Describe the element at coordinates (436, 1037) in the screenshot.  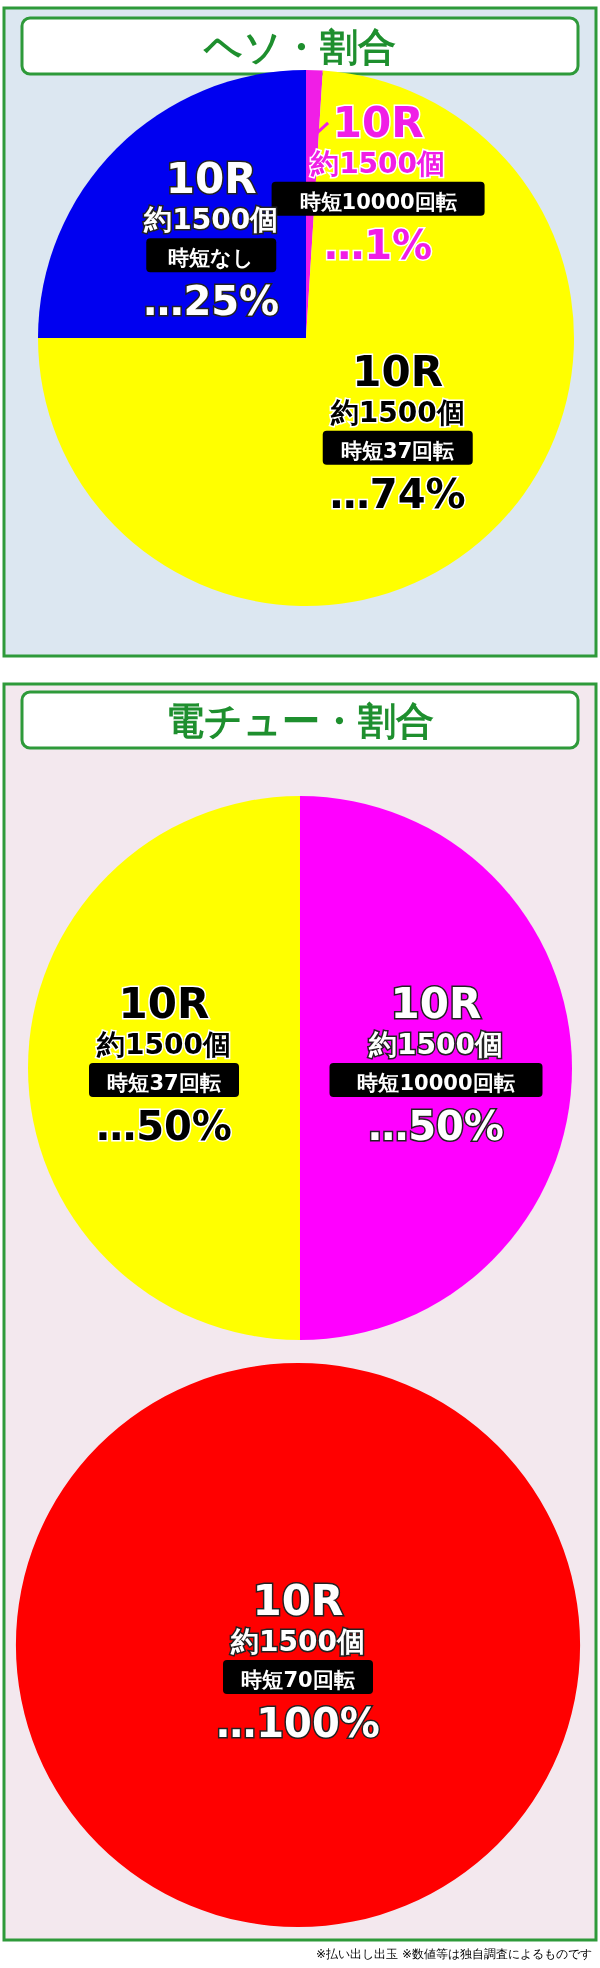
I see `slice-label: 10R約1500個時短10000回転` at that location.